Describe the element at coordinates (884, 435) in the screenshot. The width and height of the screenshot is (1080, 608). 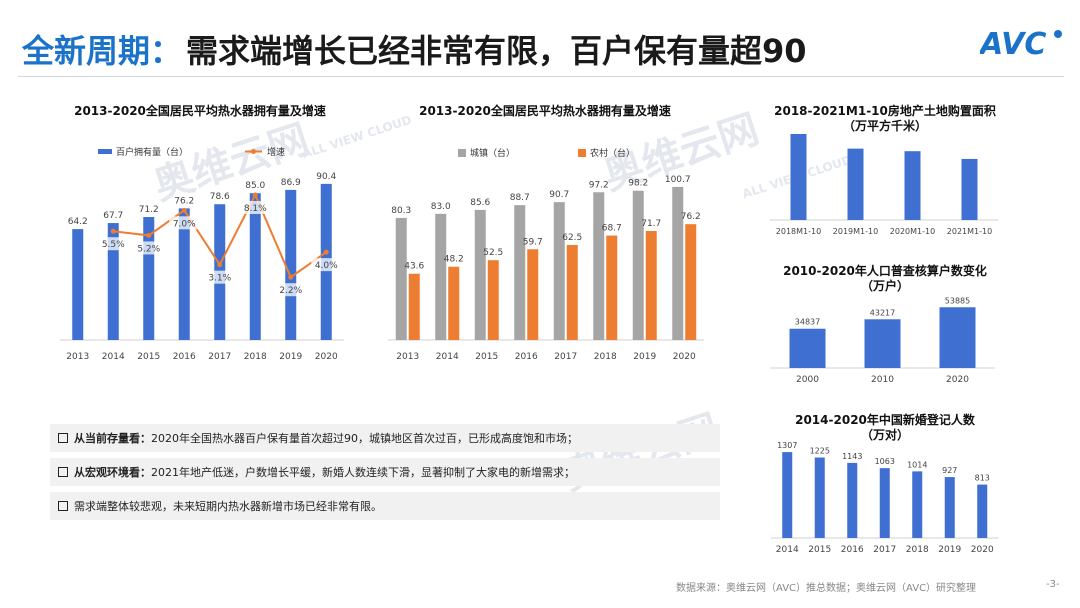
I see `chart5-title-line2: （万对）` at that location.